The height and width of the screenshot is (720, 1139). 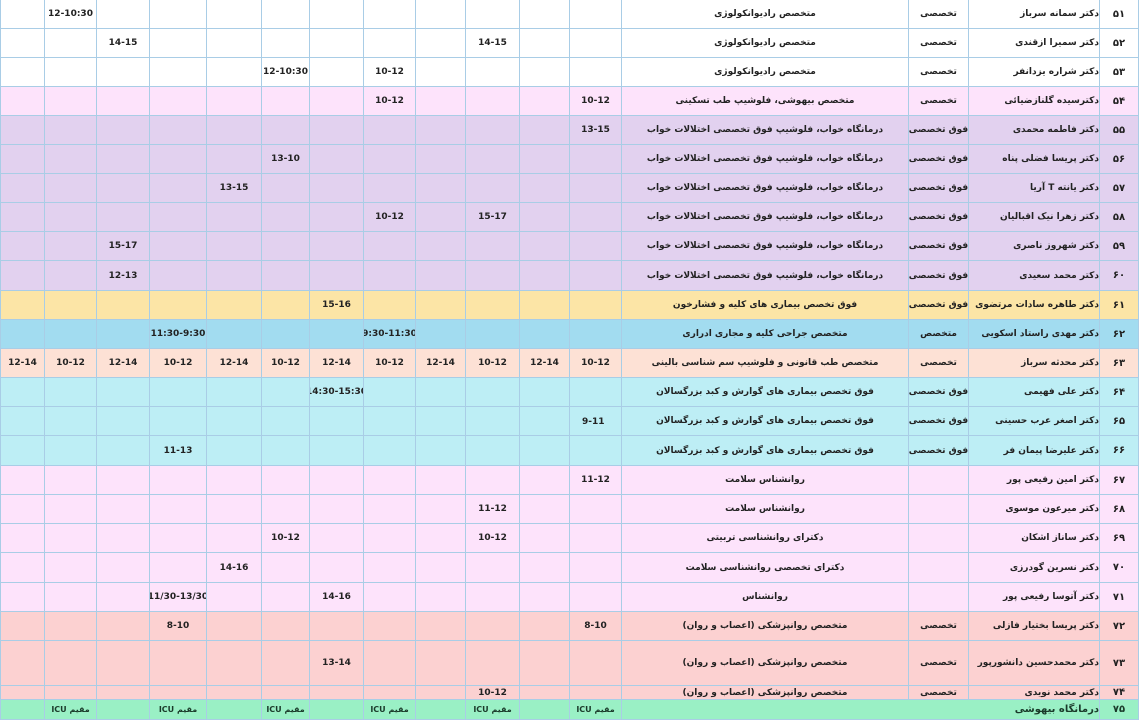 I want to click on time-slot-cell: 15-16, so click(x=337, y=305).